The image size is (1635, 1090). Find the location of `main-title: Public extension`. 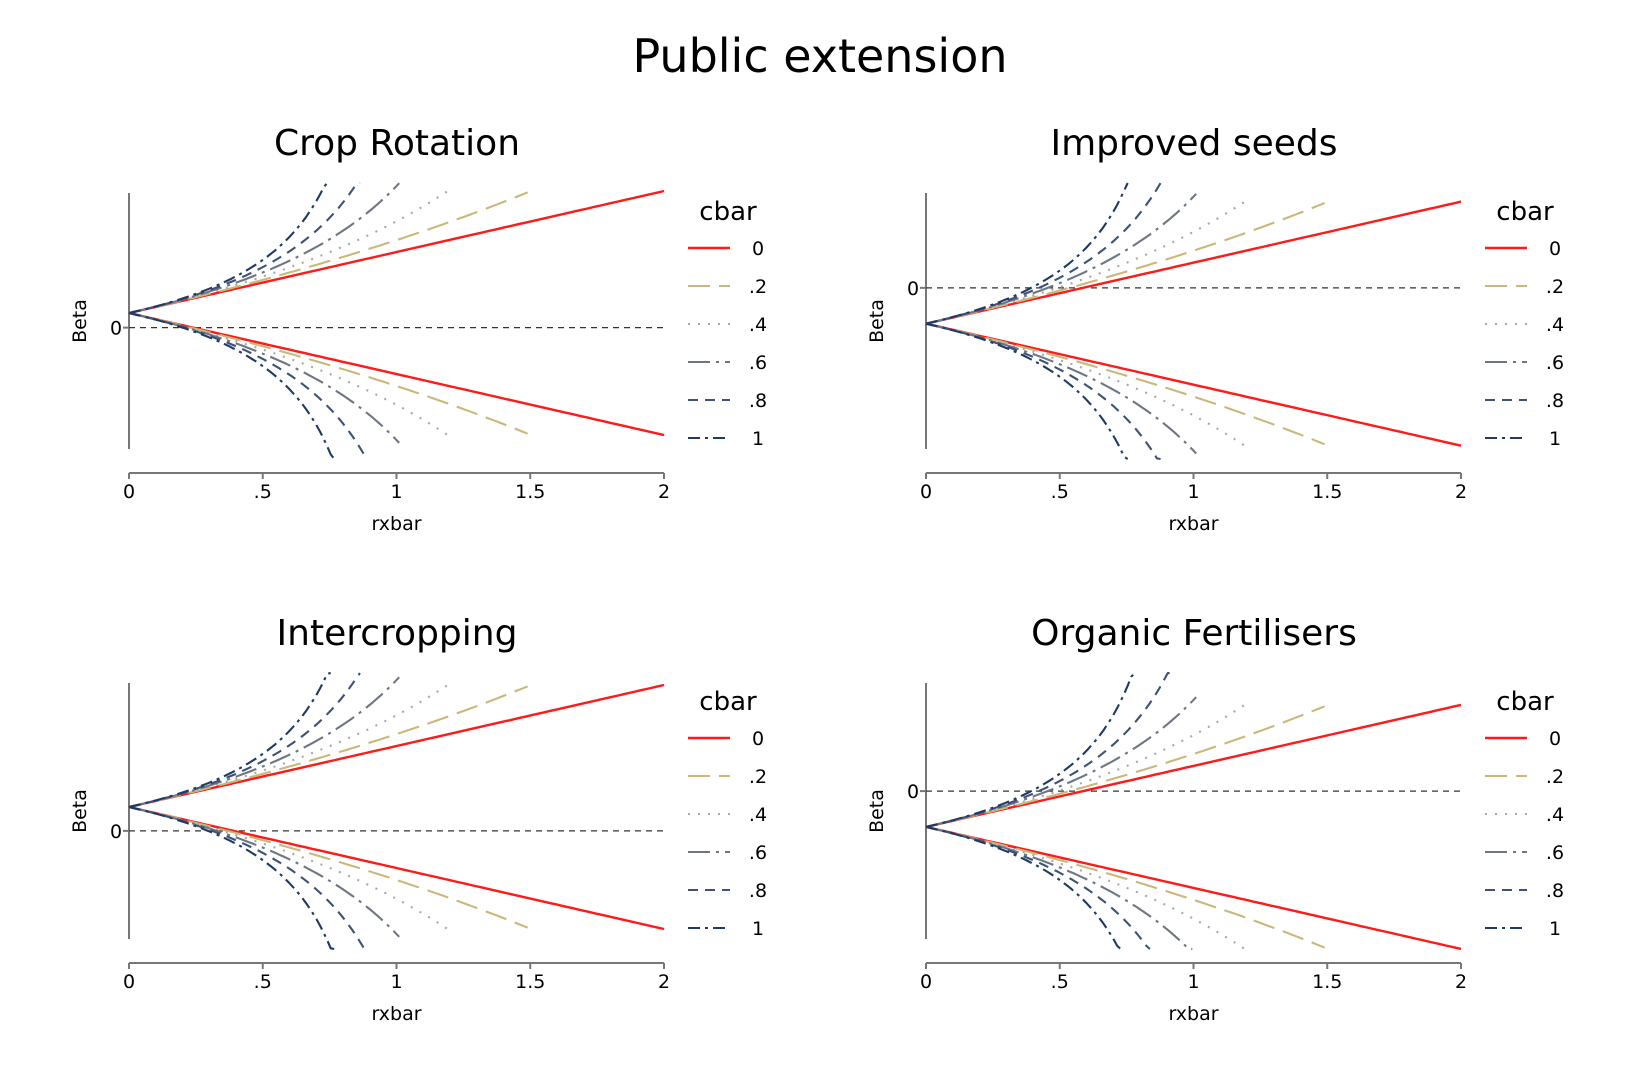

main-title: Public extension is located at coordinates (819, 56).